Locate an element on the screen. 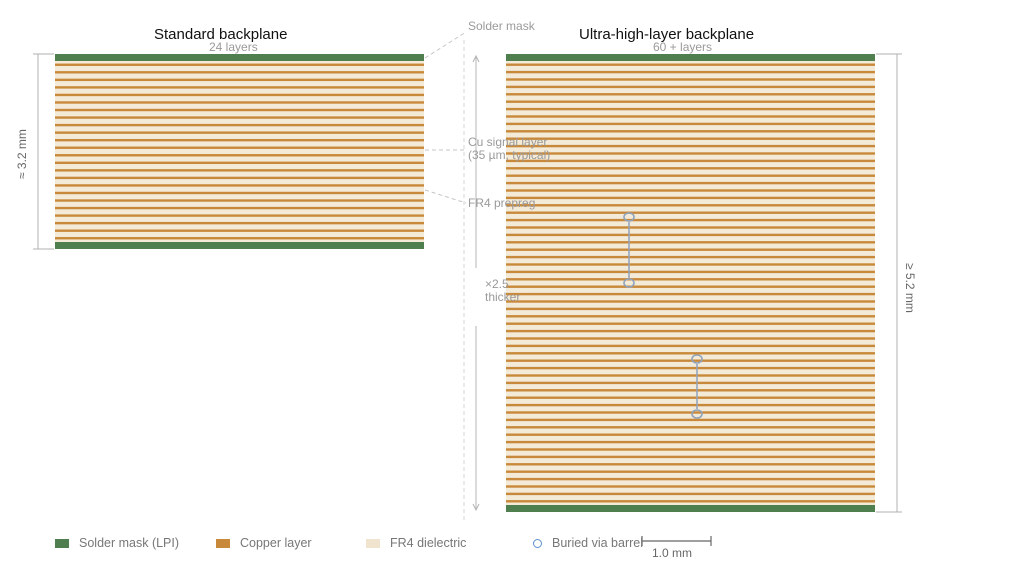 This screenshot has height=576, width=1024. legend-solder-mask: Solder mask (LPI) is located at coordinates (117, 543).